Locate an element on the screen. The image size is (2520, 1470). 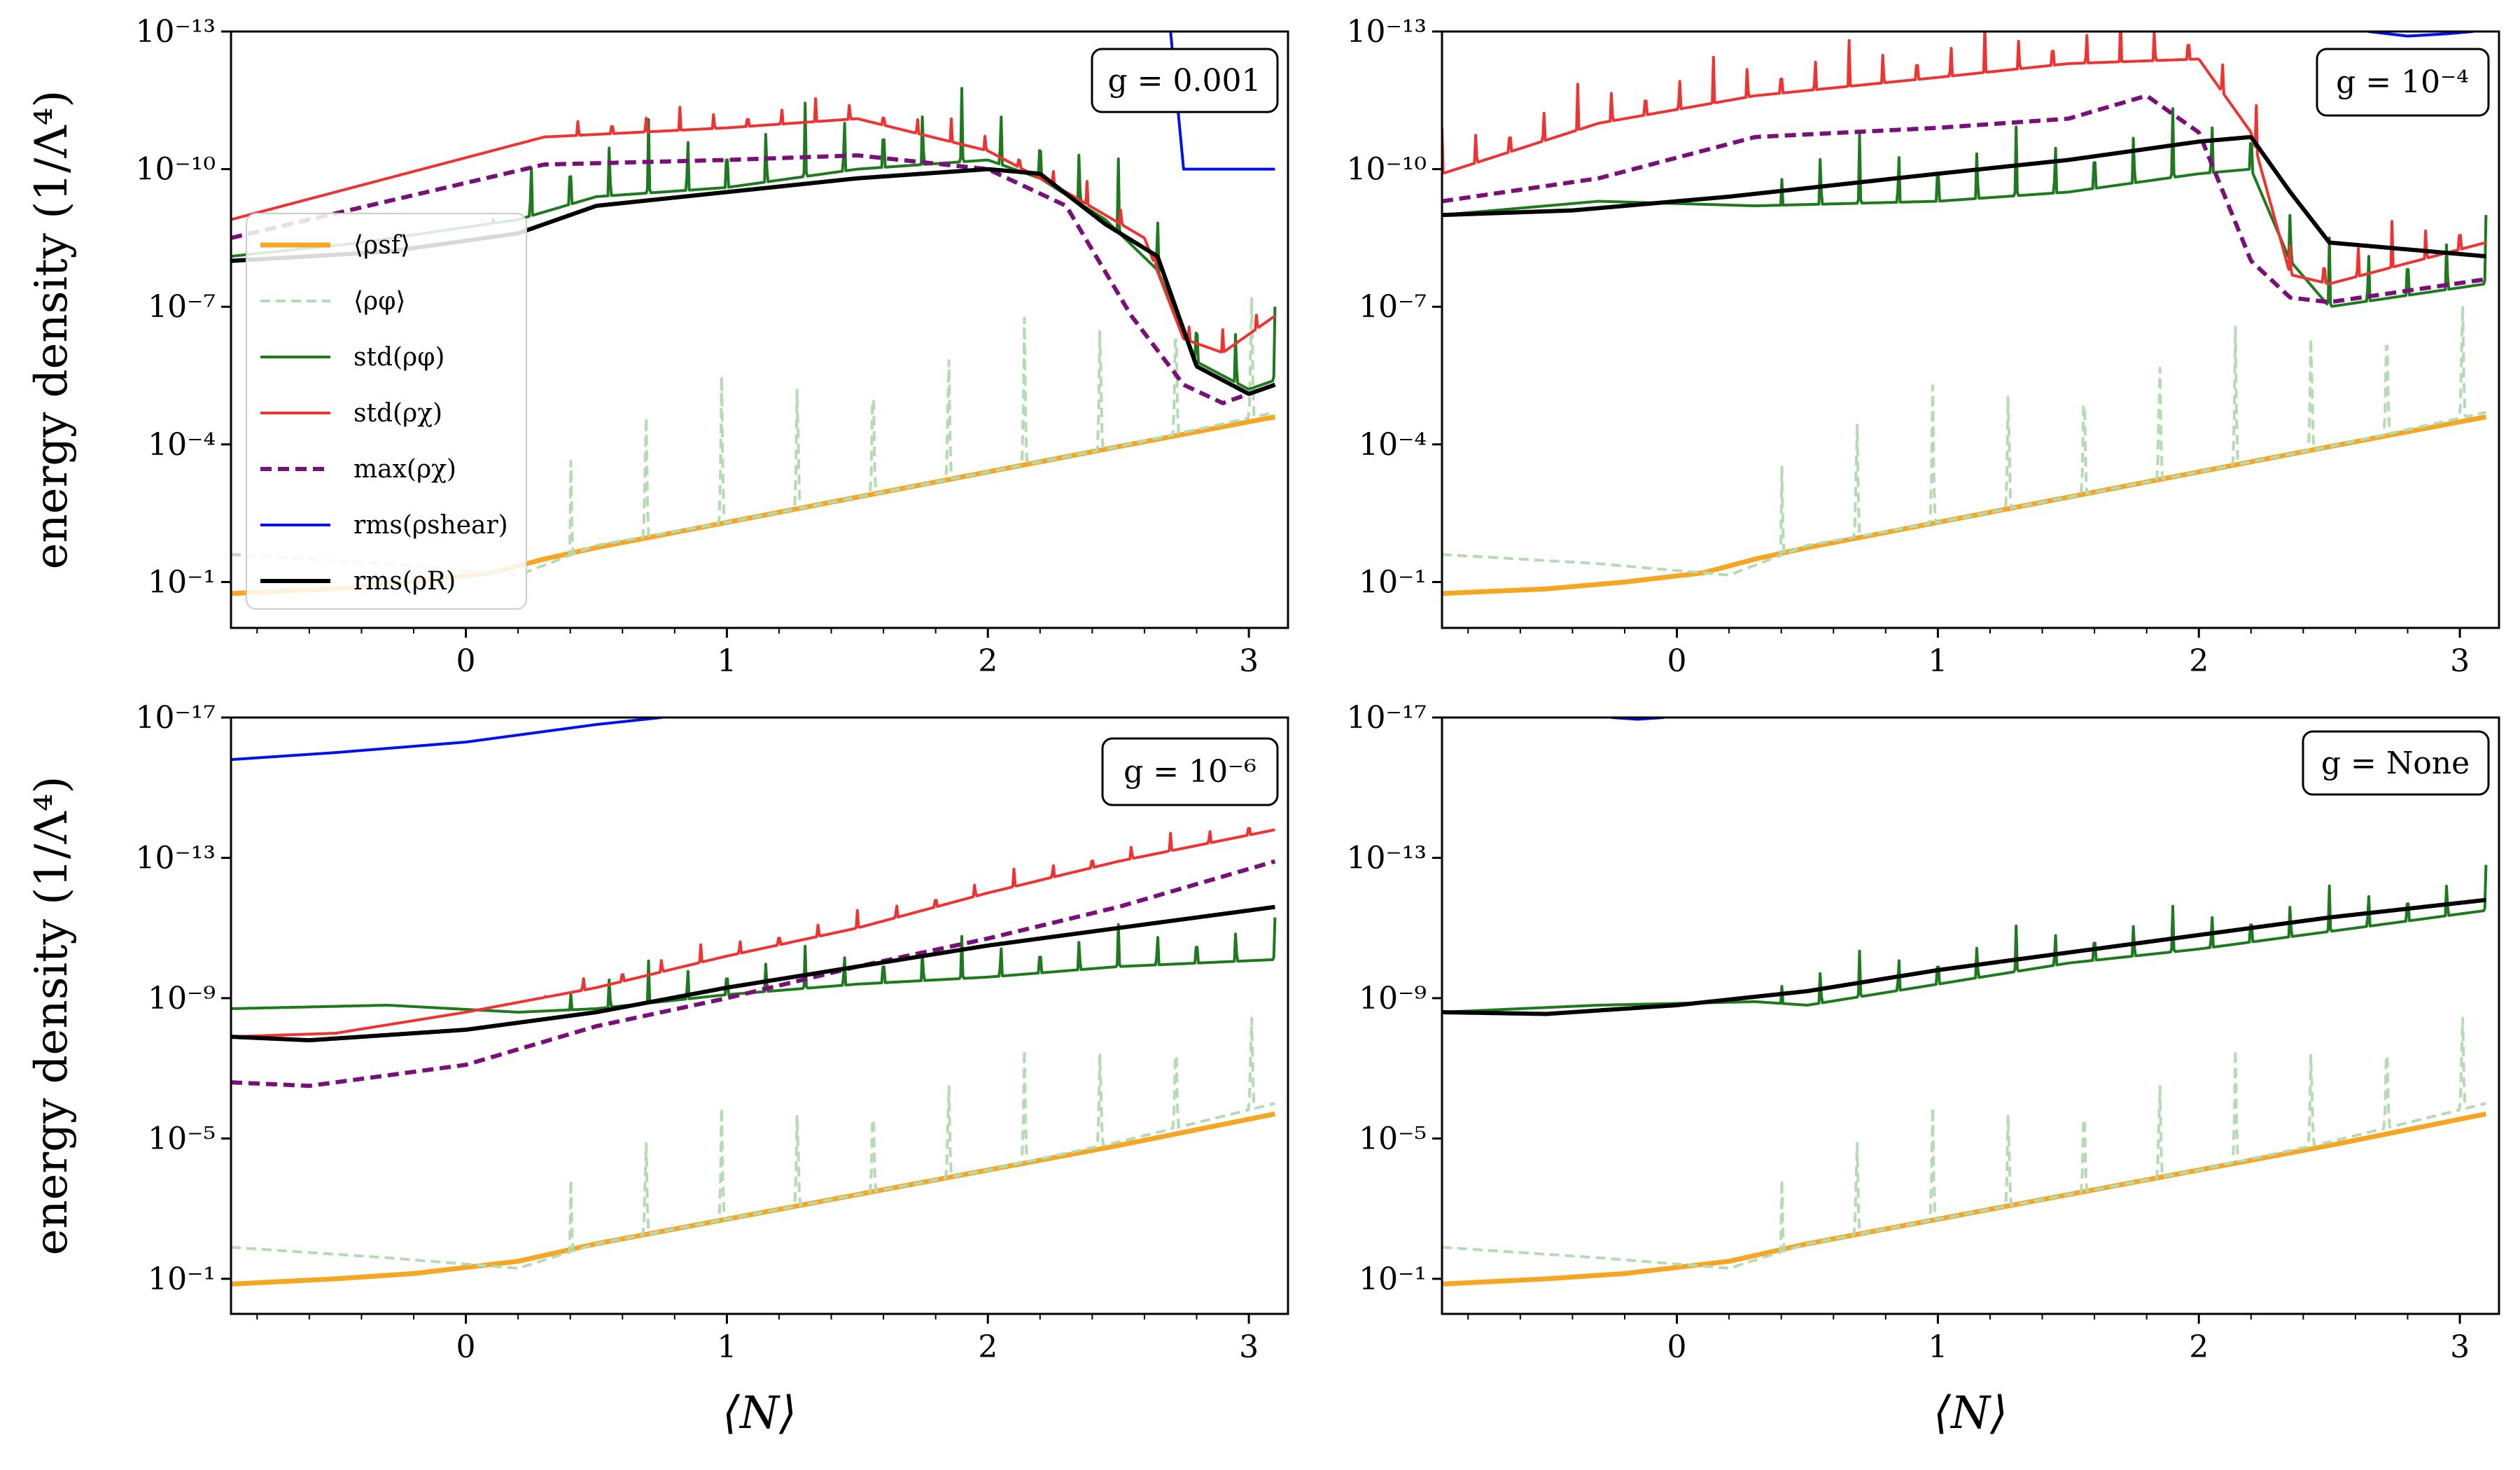
legend-label-rms-rho-shear: rms(ρshear) is located at coordinates (431, 525).